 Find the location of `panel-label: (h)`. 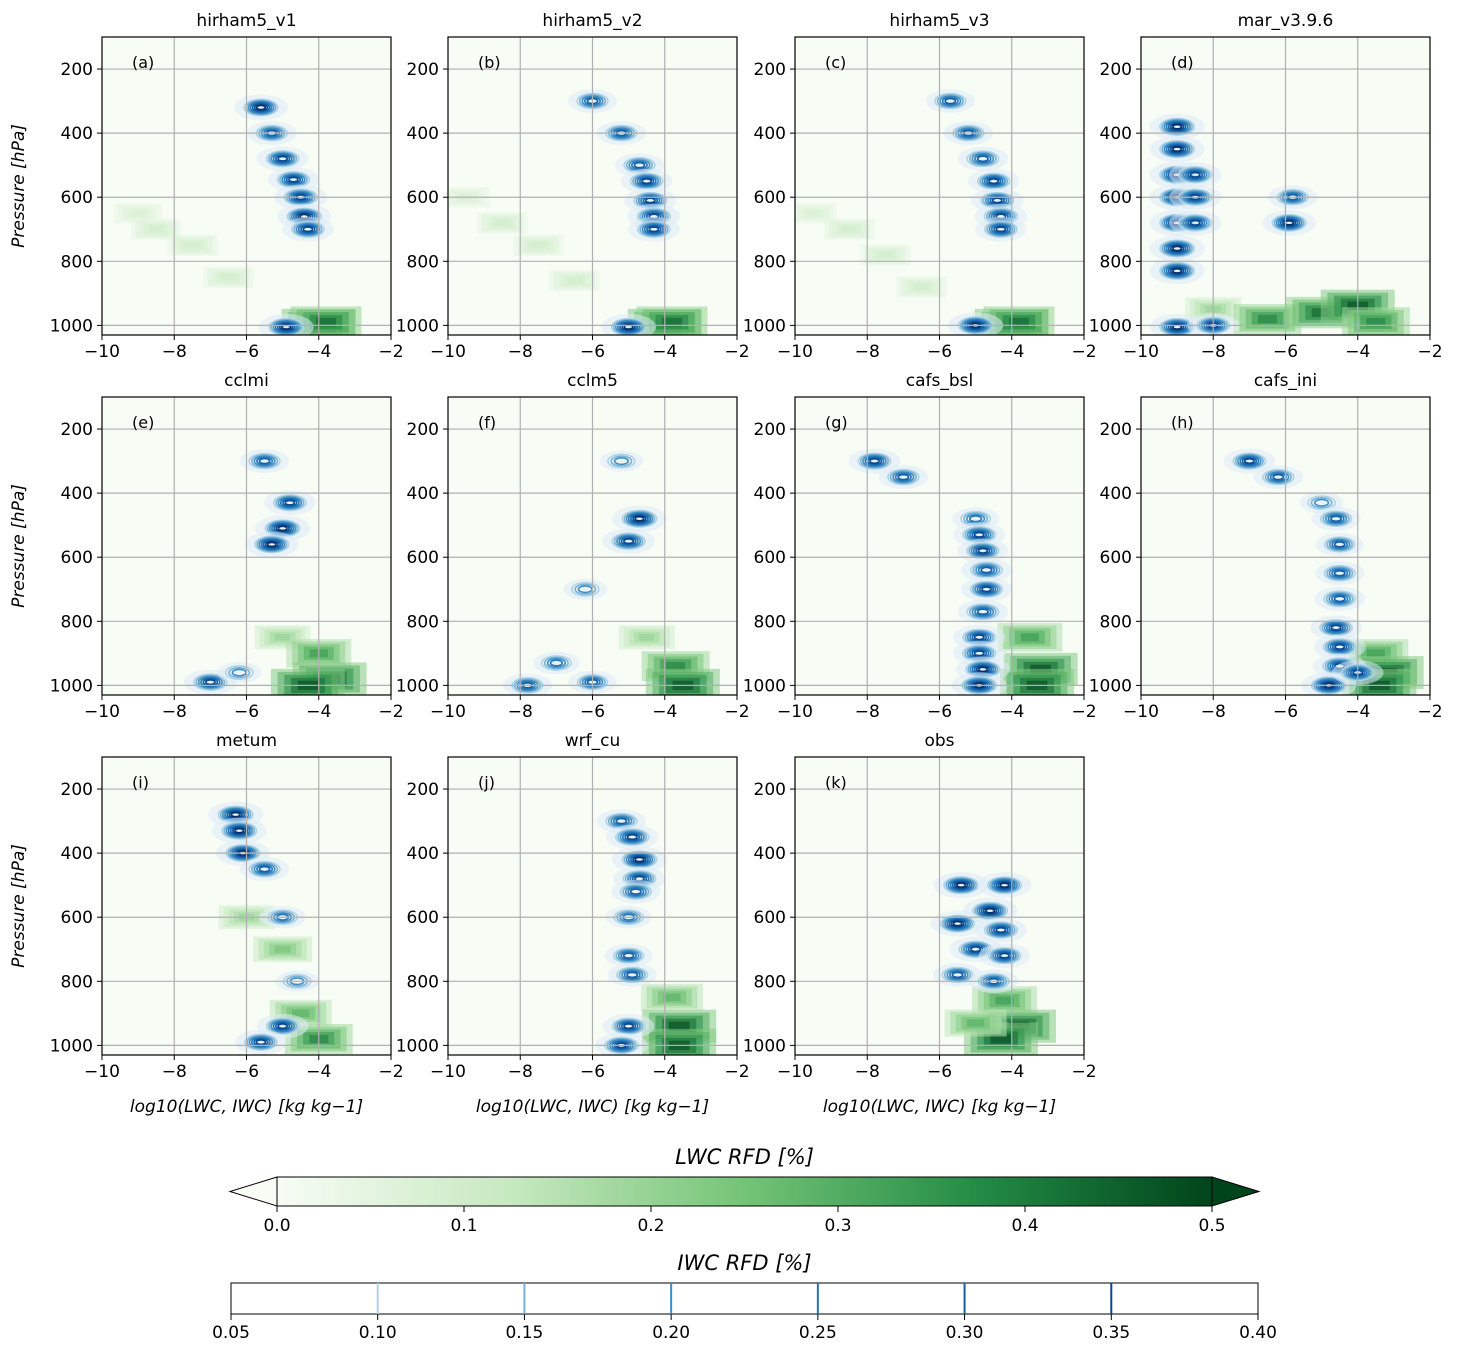

panel-label: (h) is located at coordinates (1182, 422).